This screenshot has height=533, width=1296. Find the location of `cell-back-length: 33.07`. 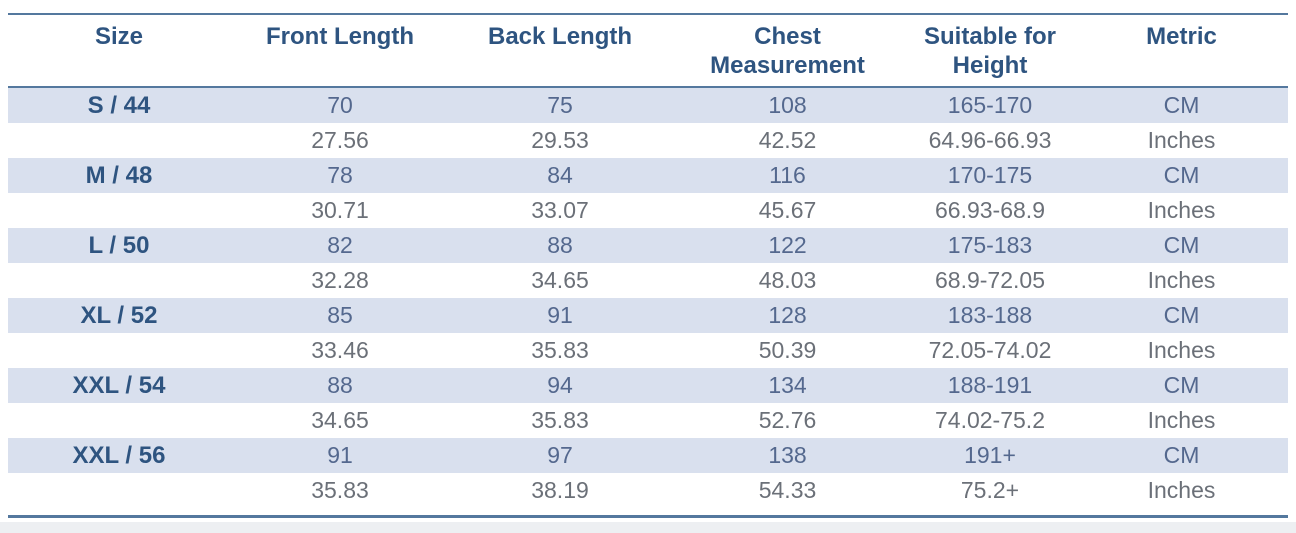

cell-back-length: 33.07 is located at coordinates (560, 210).